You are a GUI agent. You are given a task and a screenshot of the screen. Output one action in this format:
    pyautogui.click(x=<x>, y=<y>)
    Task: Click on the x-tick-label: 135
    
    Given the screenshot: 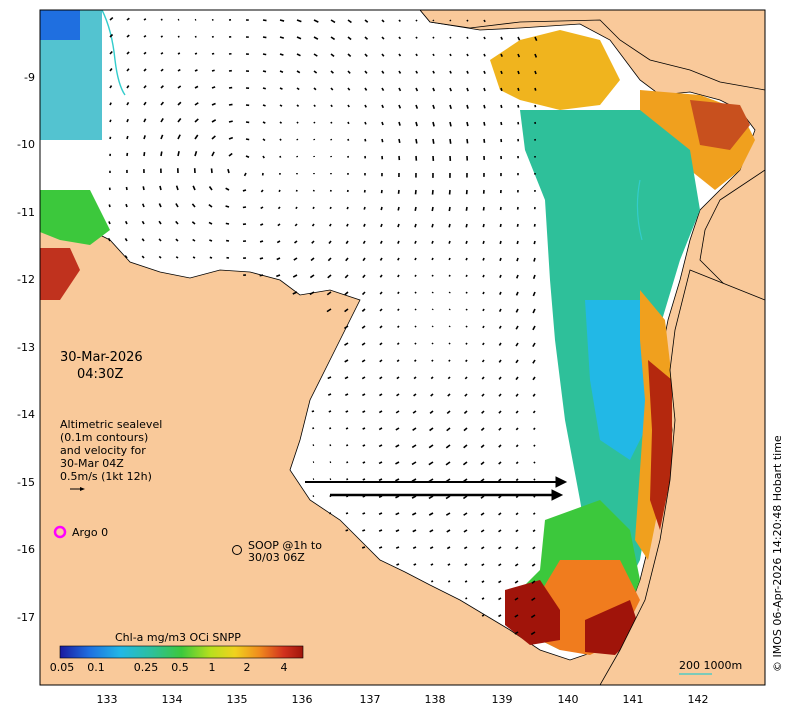 What is the action you would take?
    pyautogui.click(x=237, y=699)
    